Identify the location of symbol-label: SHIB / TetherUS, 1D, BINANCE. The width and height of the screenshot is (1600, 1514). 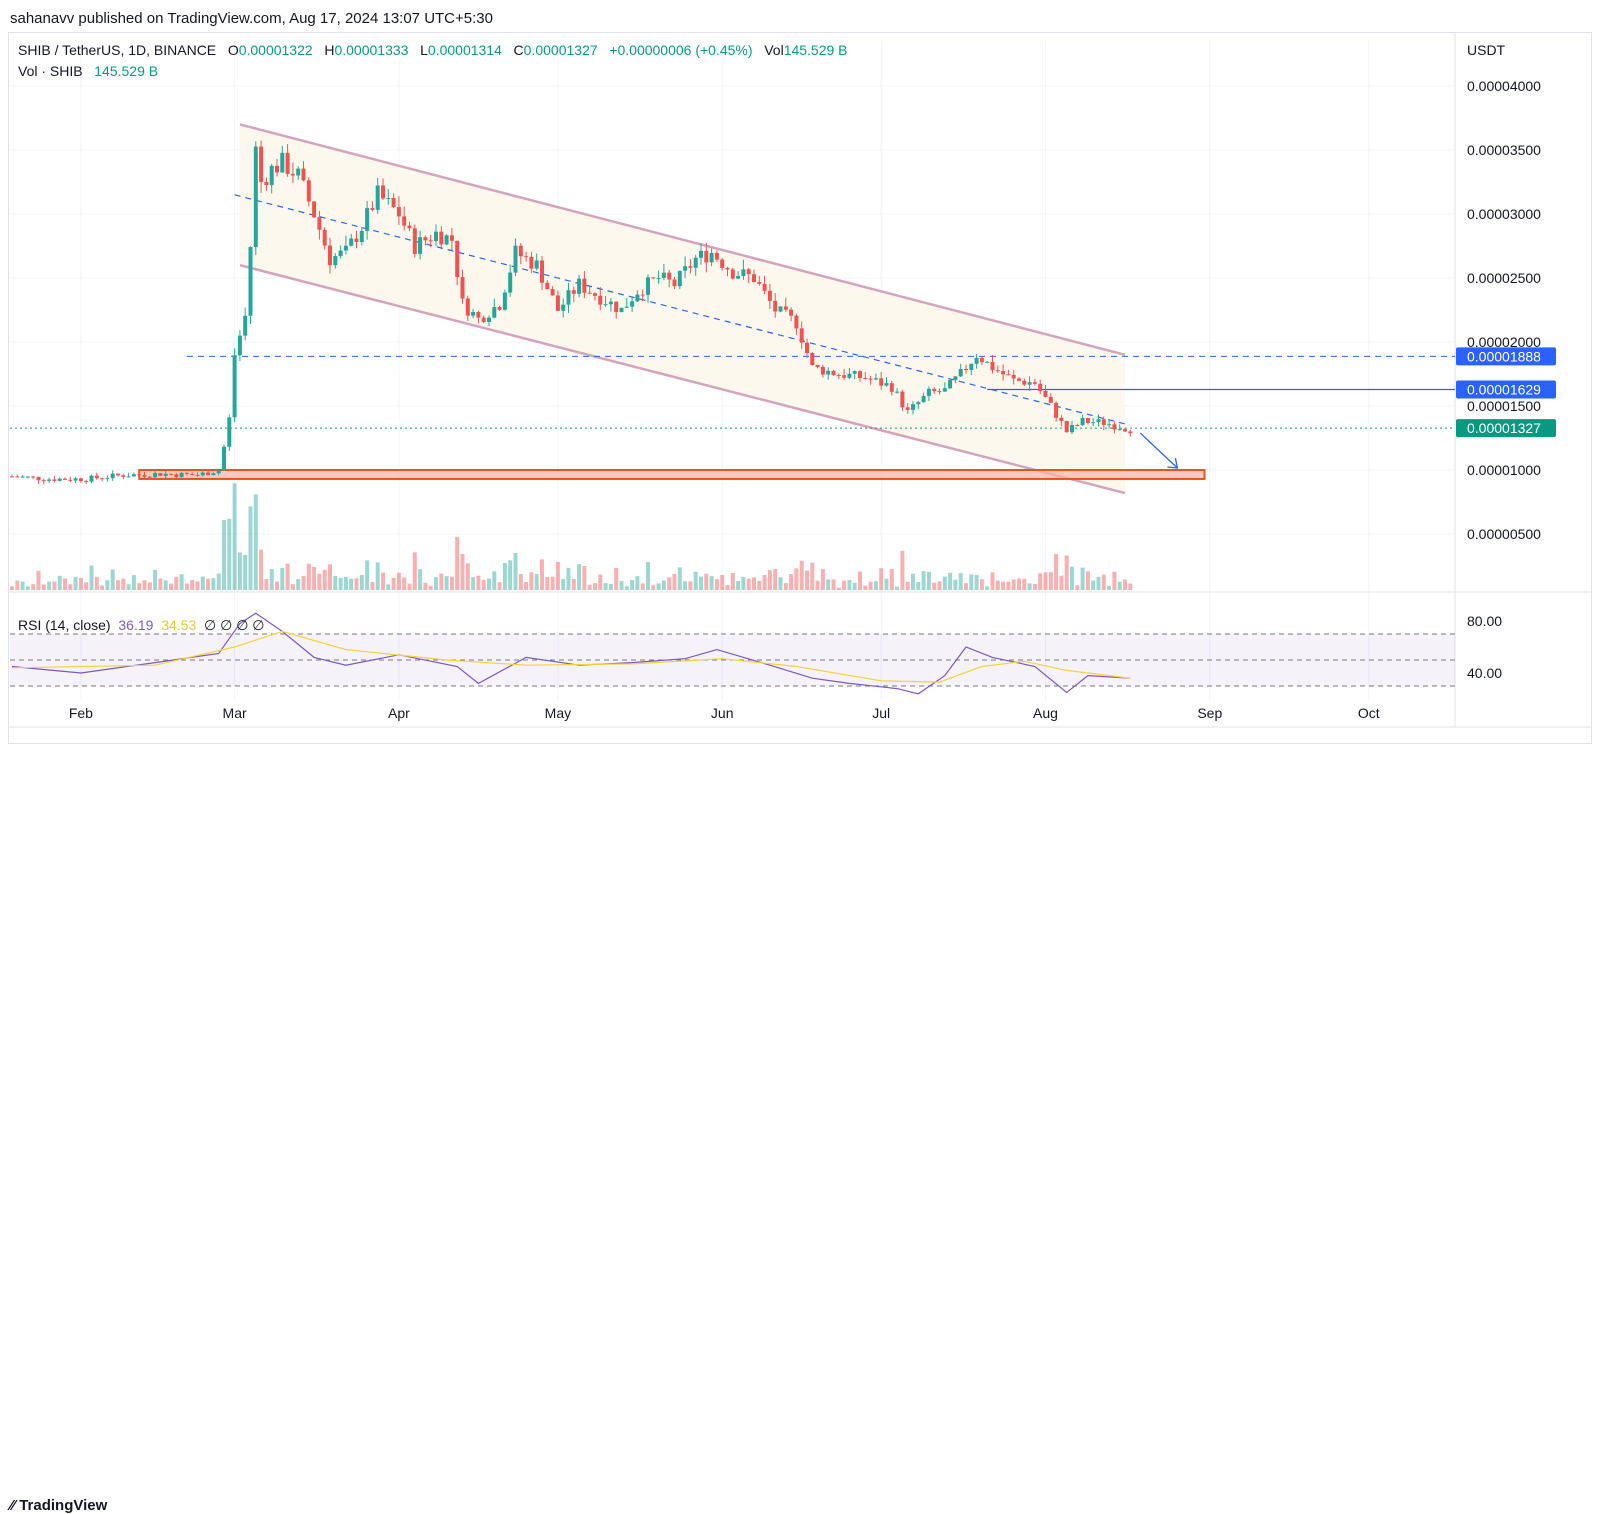
(117, 50).